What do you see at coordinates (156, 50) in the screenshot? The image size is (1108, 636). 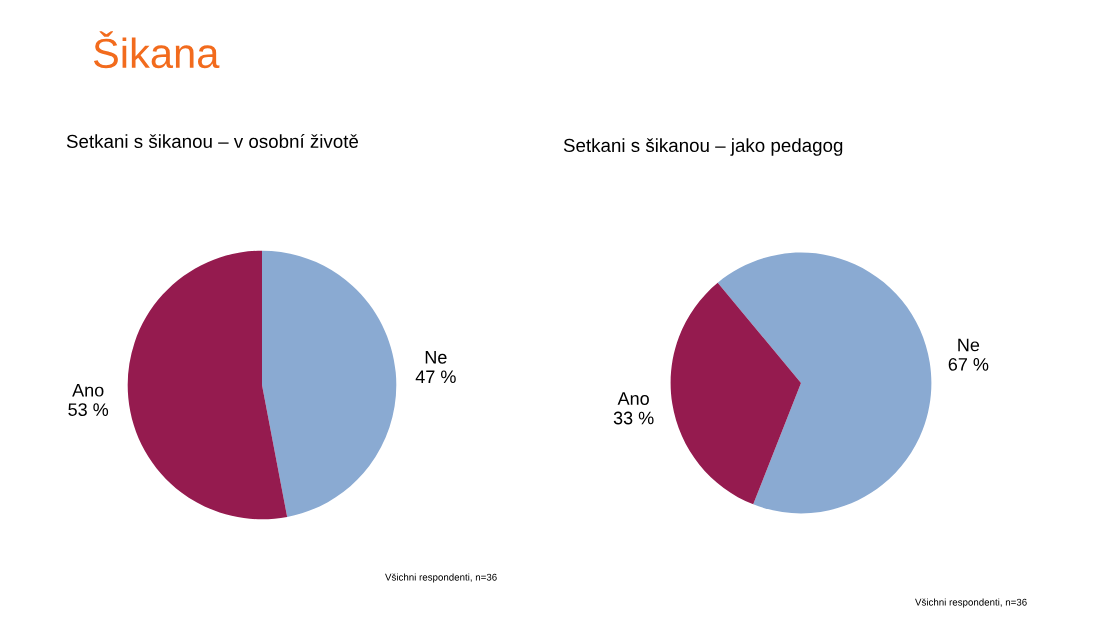 I see `text: Šikana` at bounding box center [156, 50].